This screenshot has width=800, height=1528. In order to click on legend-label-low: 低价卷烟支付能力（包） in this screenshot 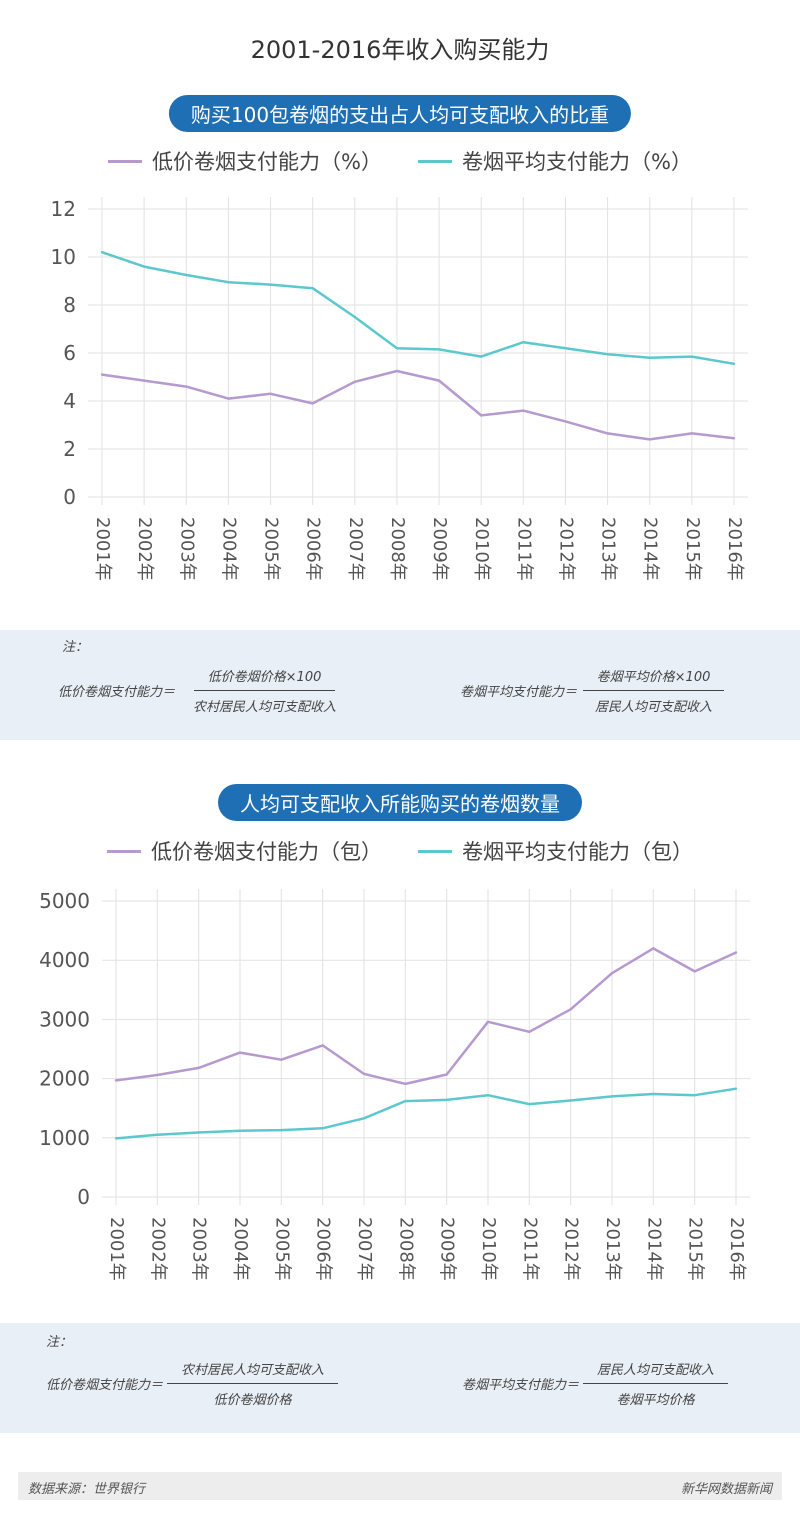, I will do `click(266, 852)`.